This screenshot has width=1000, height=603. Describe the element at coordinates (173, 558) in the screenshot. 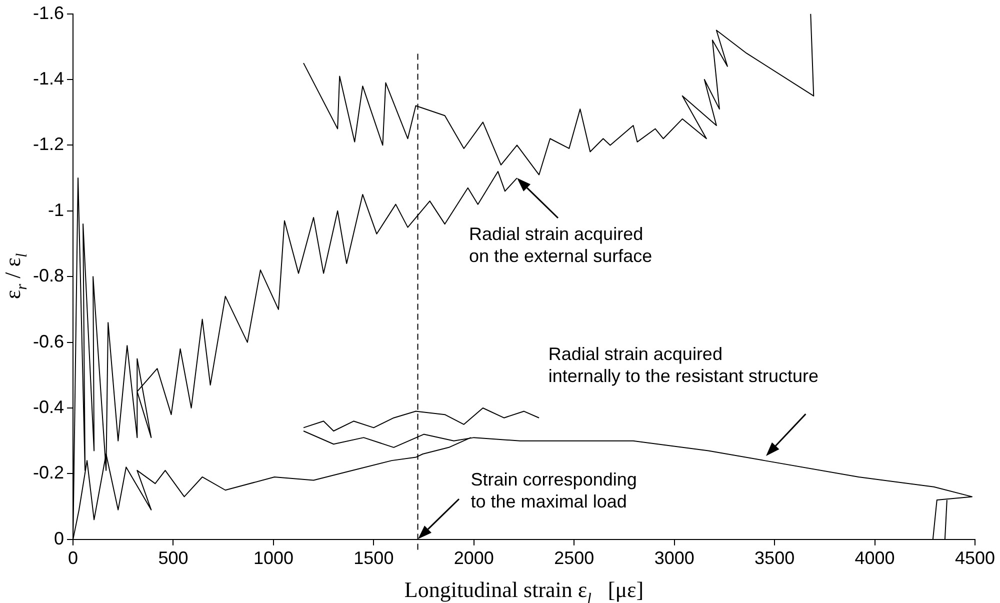

I see `x-tick-label: 500` at that location.